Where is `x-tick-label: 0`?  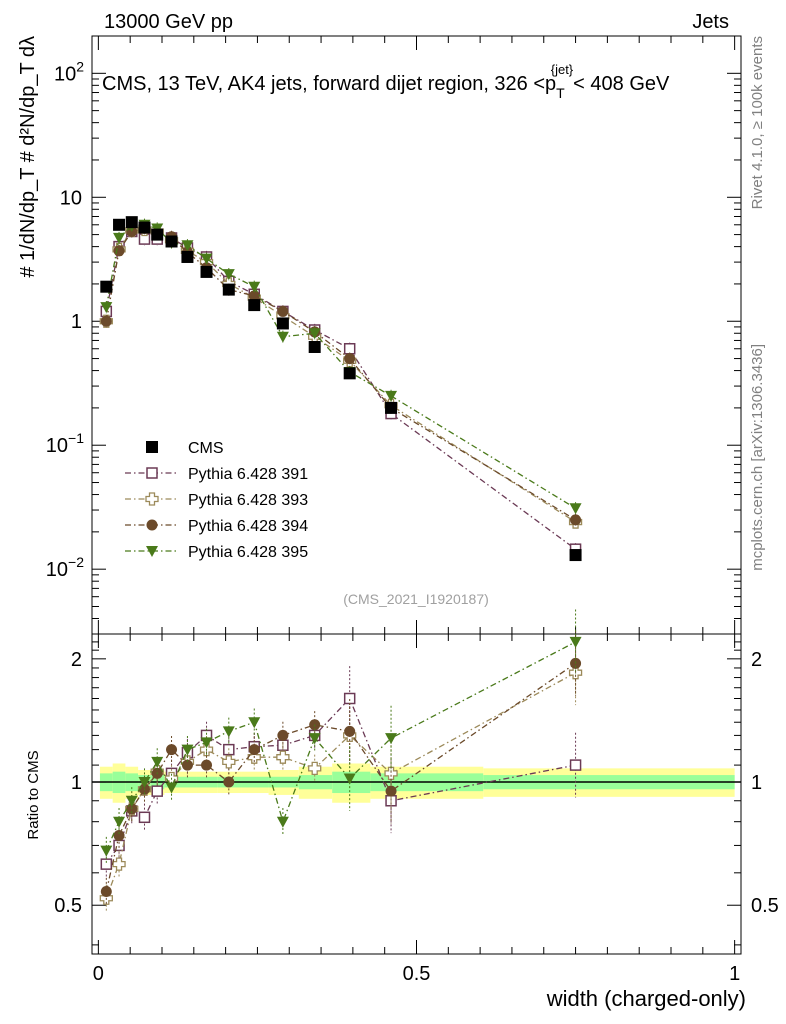
x-tick-label: 0 is located at coordinates (98, 974).